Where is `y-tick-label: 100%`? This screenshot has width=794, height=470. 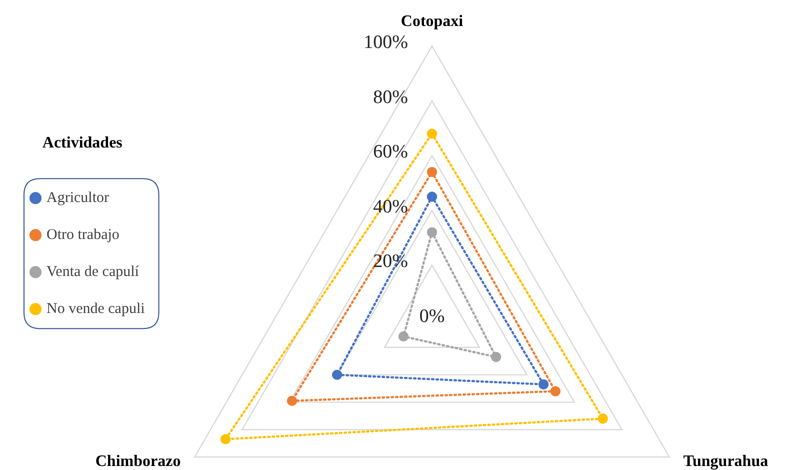
y-tick-label: 100% is located at coordinates (386, 42).